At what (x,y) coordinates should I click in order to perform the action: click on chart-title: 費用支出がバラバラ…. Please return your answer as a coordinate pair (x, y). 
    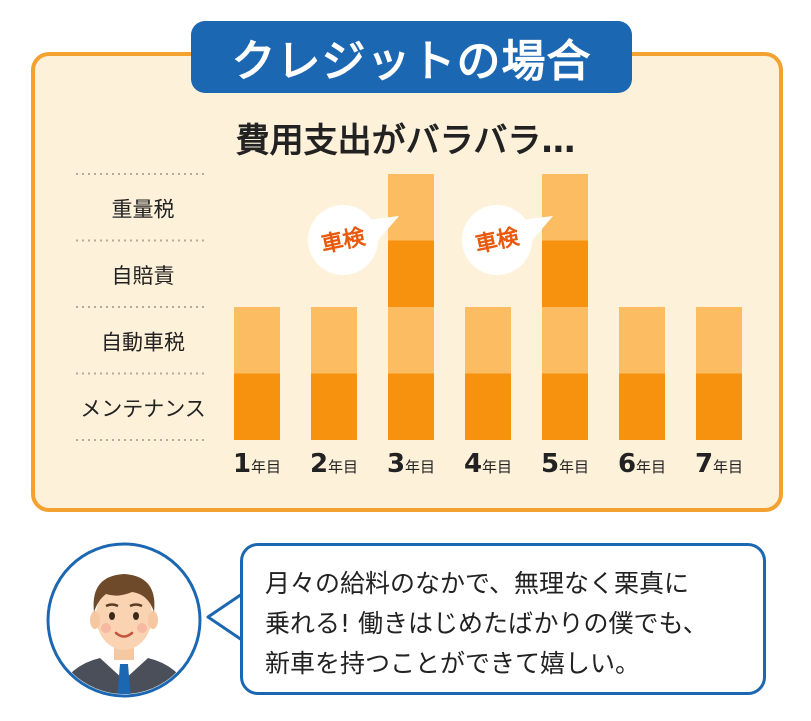
    Looking at the image, I should click on (405, 141).